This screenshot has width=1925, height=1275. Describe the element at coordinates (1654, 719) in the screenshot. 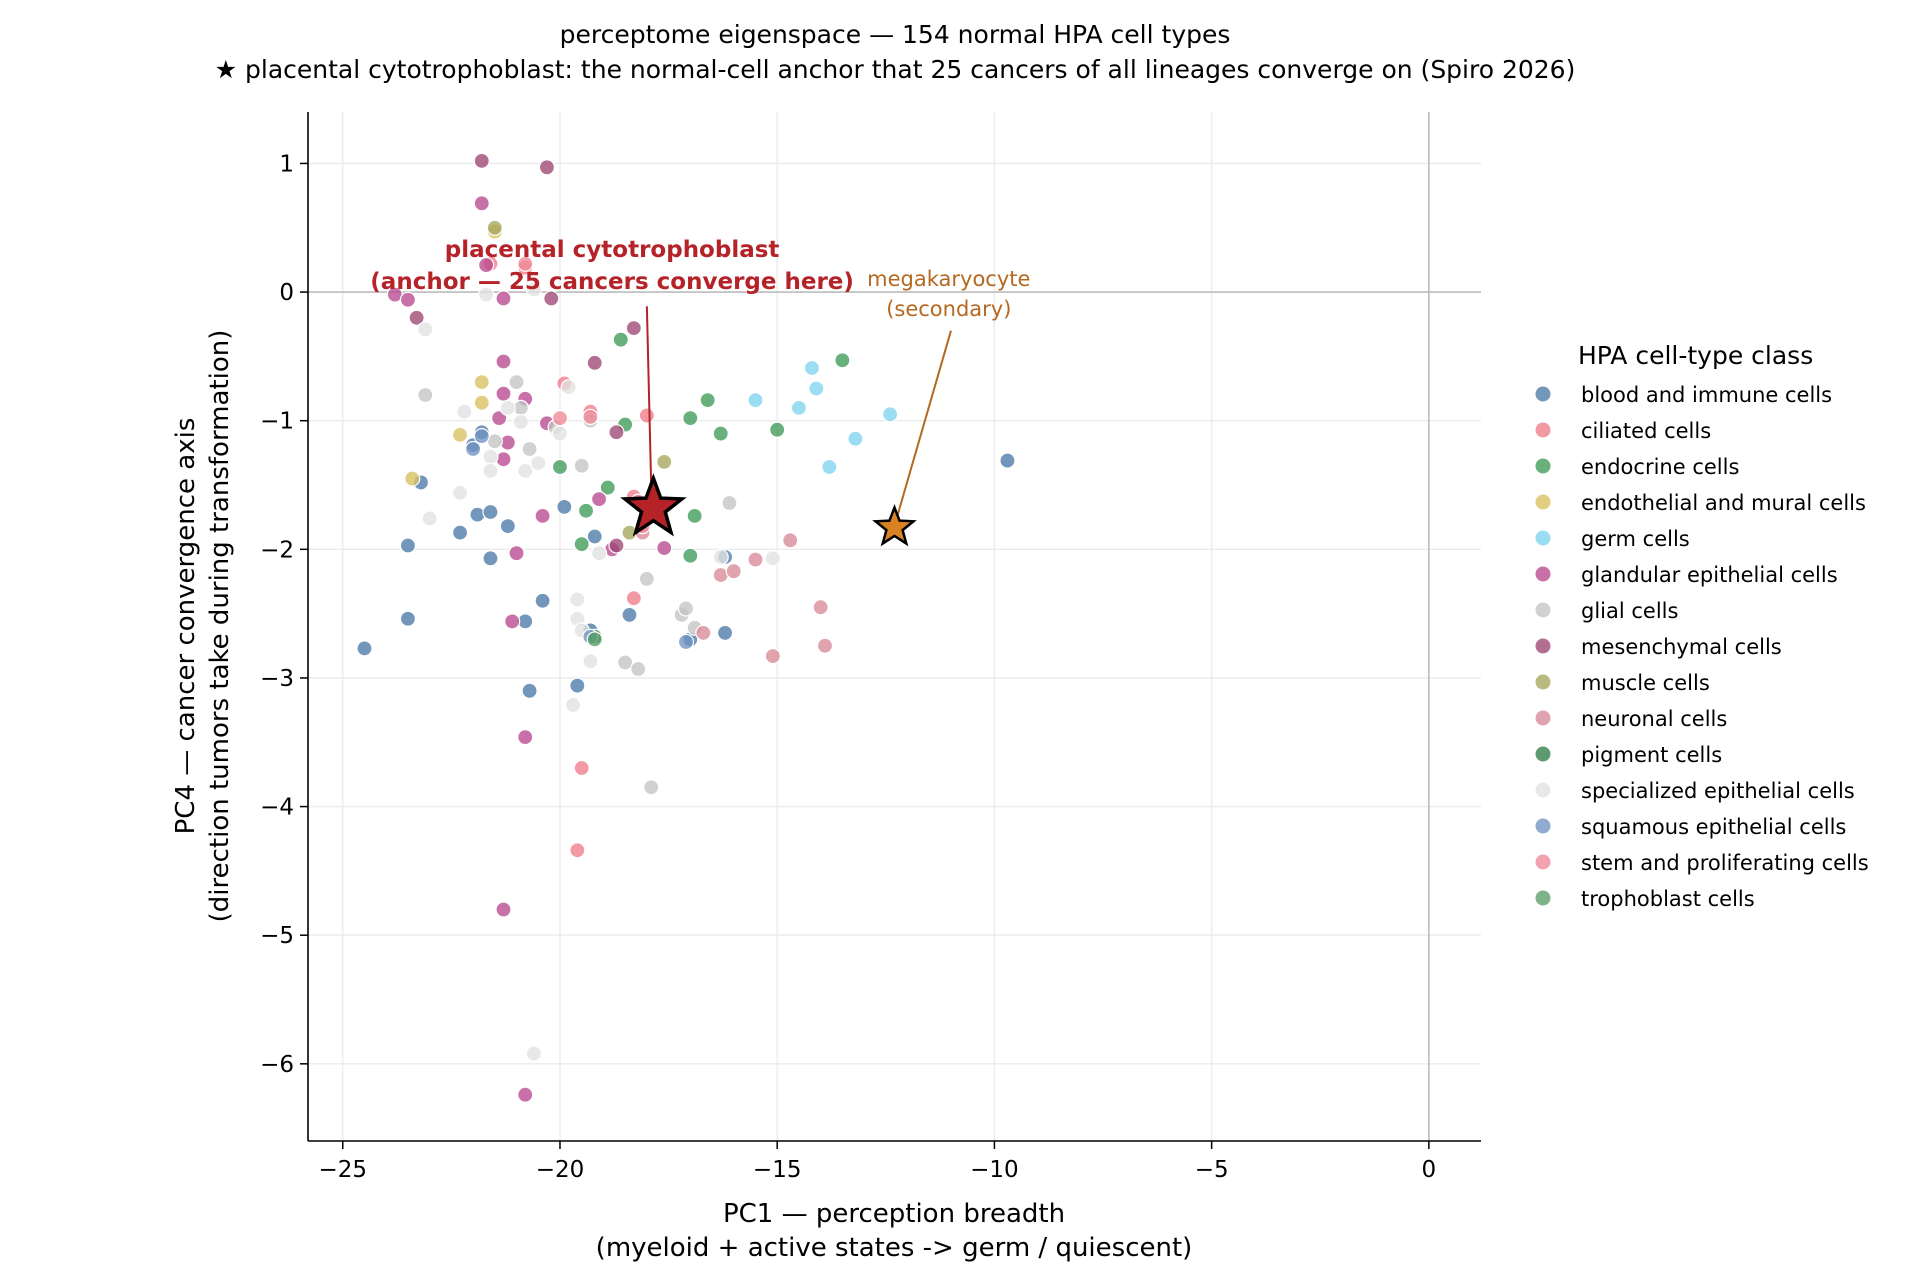

I see `legend-label: neuronal cells` at that location.